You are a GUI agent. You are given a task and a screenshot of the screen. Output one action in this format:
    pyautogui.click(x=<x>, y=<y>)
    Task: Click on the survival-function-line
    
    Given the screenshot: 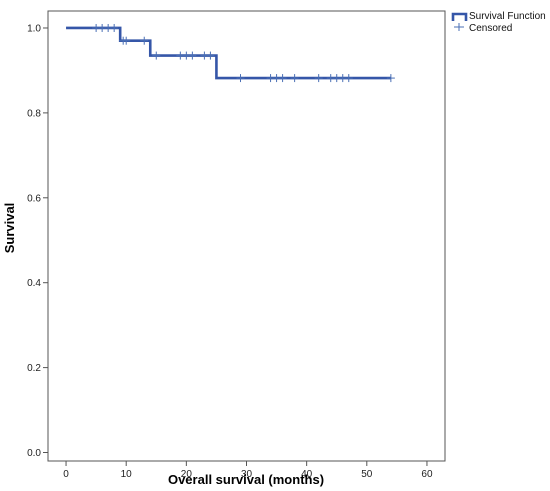 What is the action you would take?
    pyautogui.click(x=228, y=53)
    